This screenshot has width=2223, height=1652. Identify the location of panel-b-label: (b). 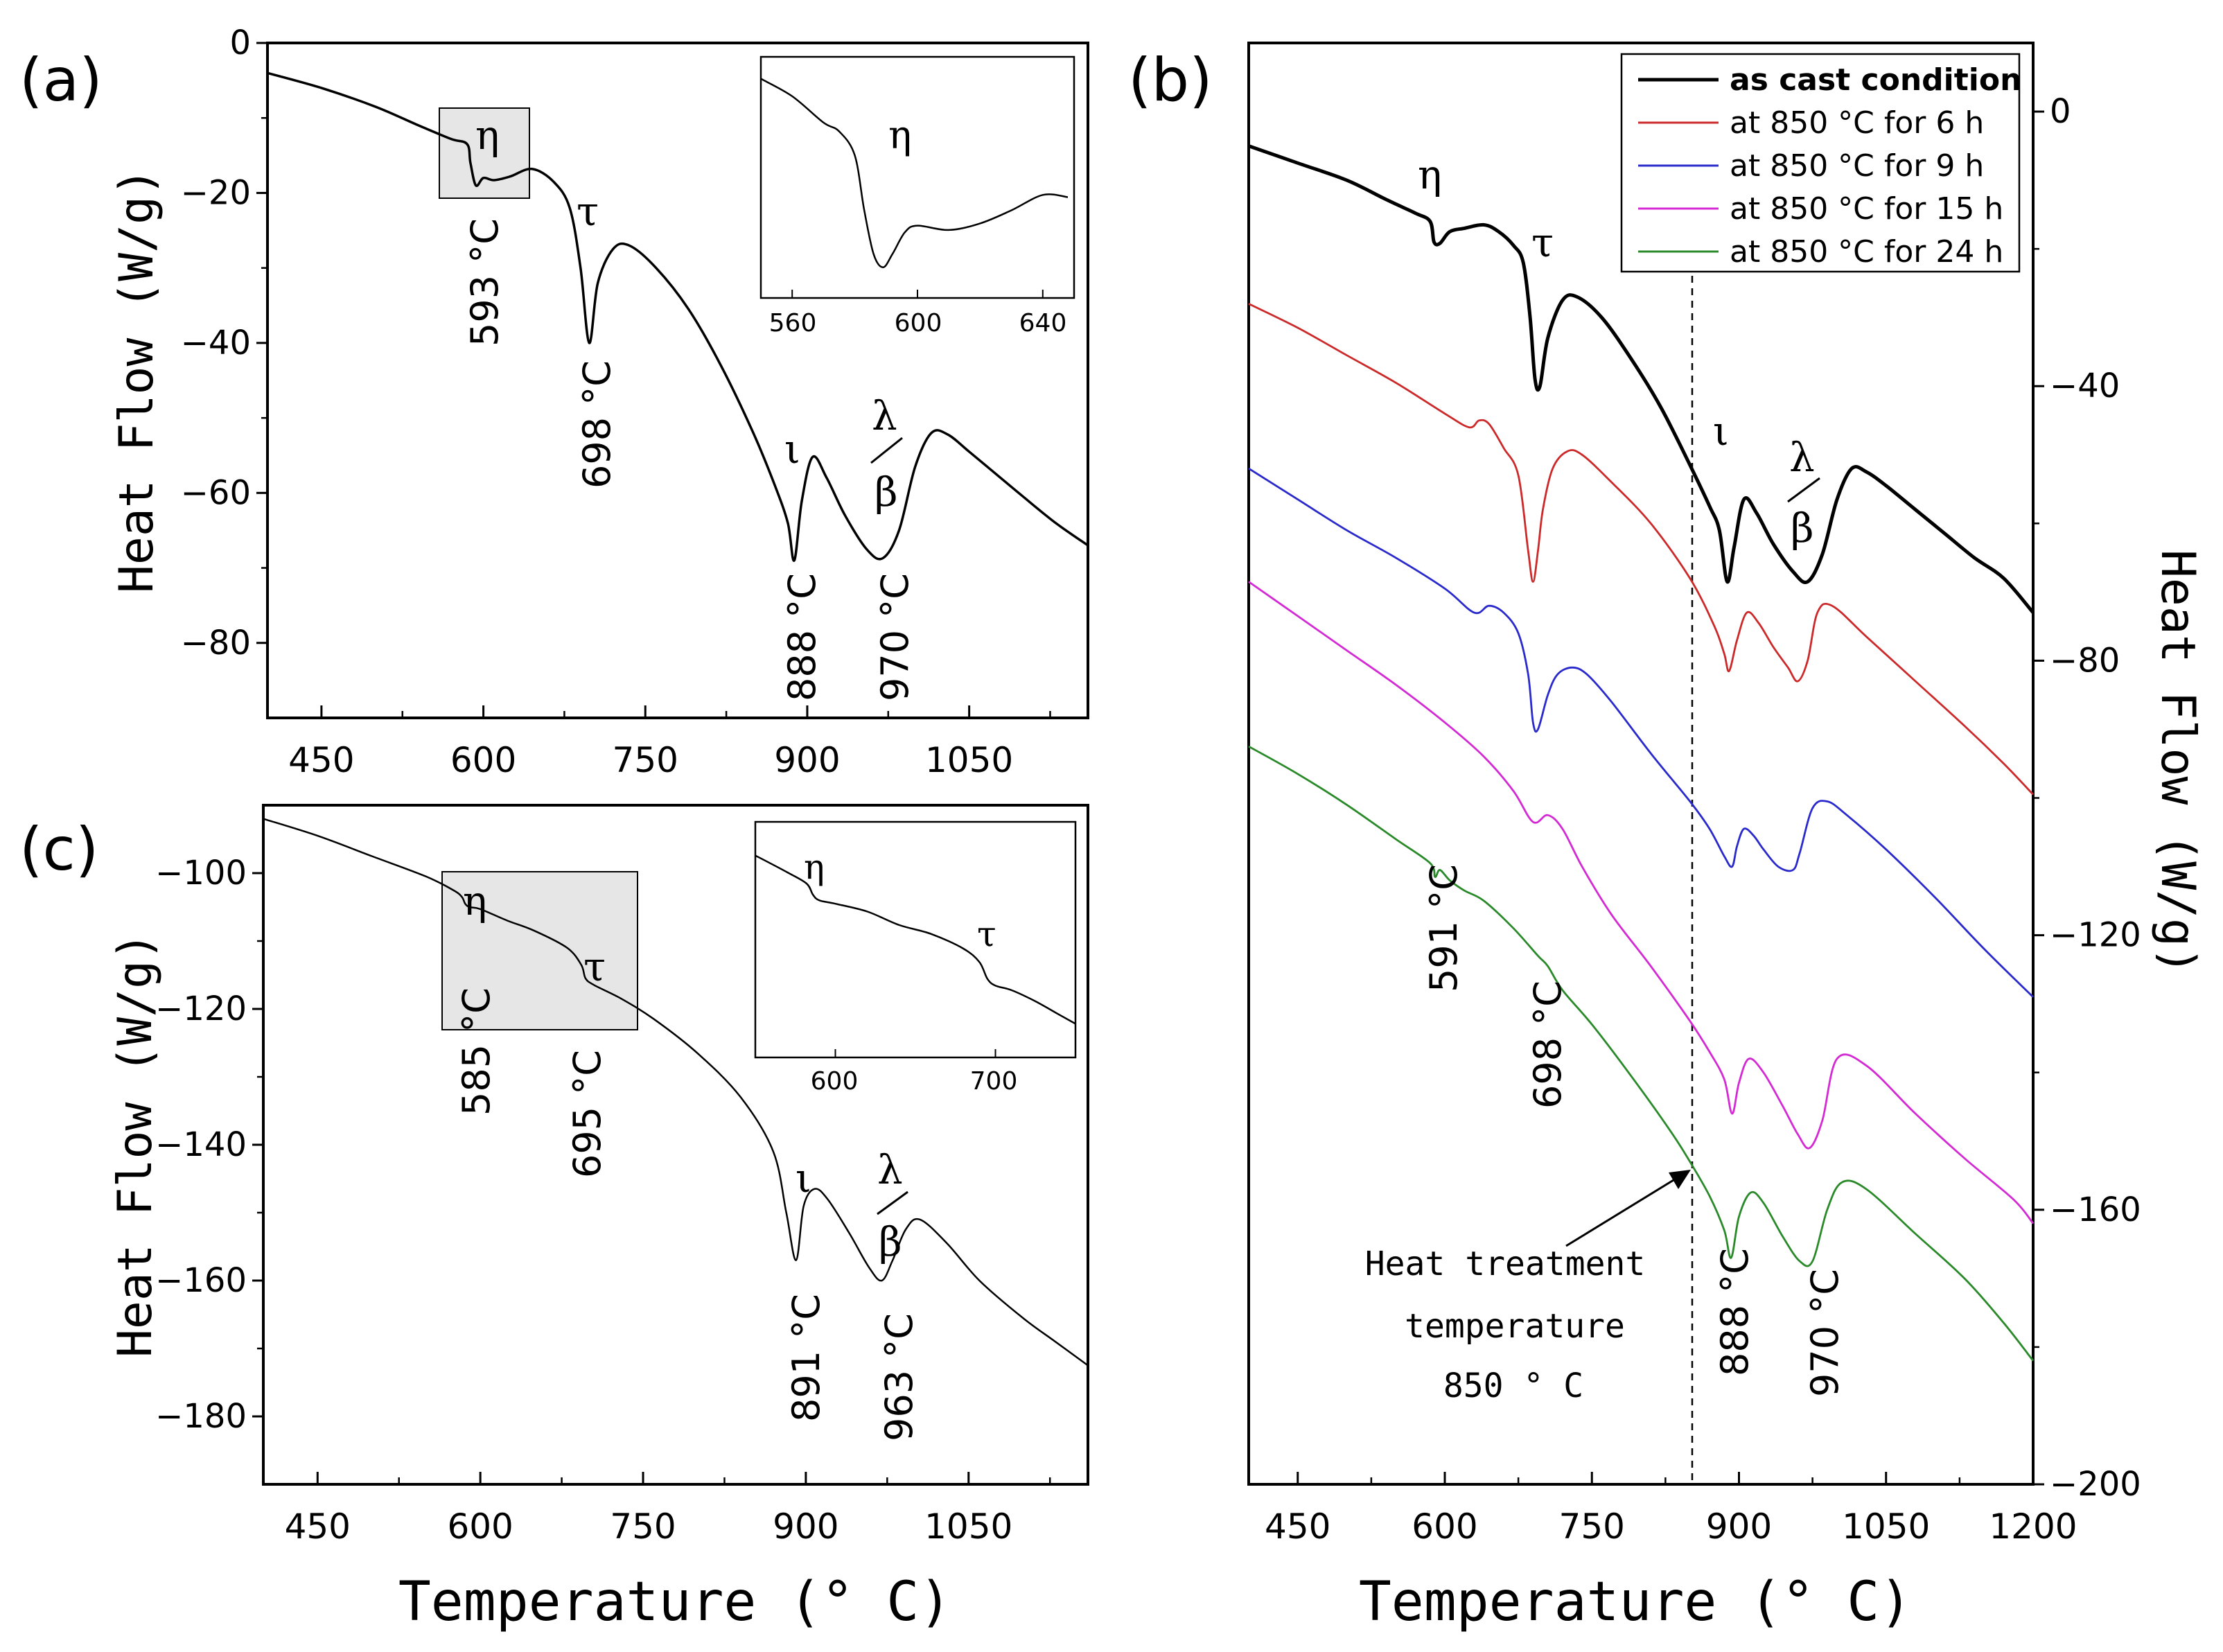
(1171, 80).